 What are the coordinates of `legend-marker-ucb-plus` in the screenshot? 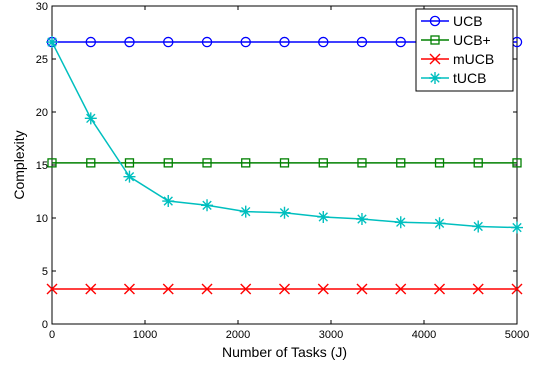 It's located at (435, 40).